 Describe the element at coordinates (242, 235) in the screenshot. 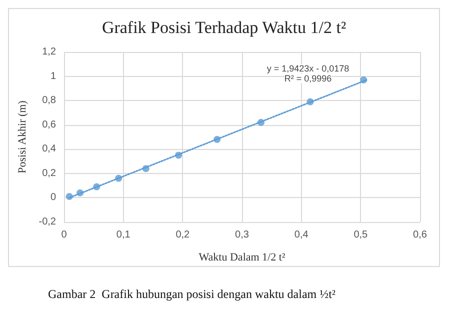

I see `x-tick-label: 0,3` at that location.